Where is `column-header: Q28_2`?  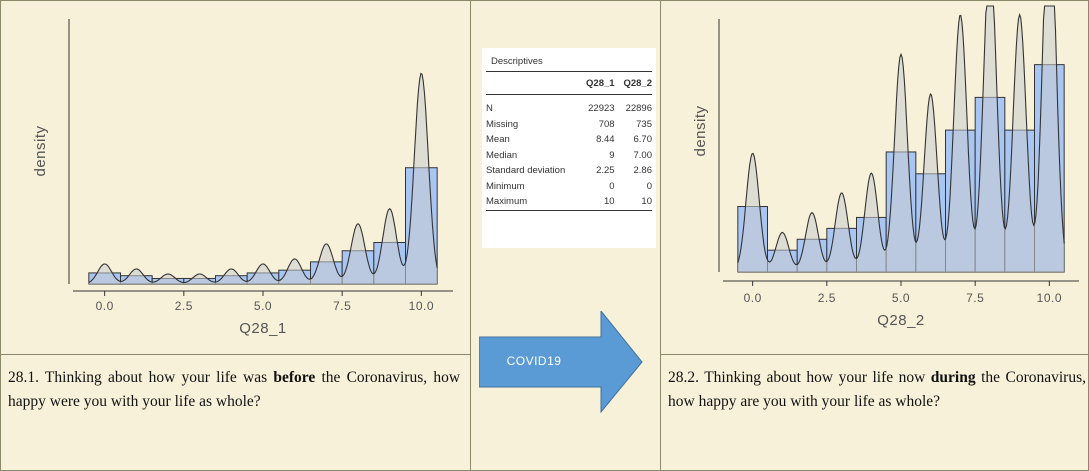 column-header: Q28_2 is located at coordinates (637, 83).